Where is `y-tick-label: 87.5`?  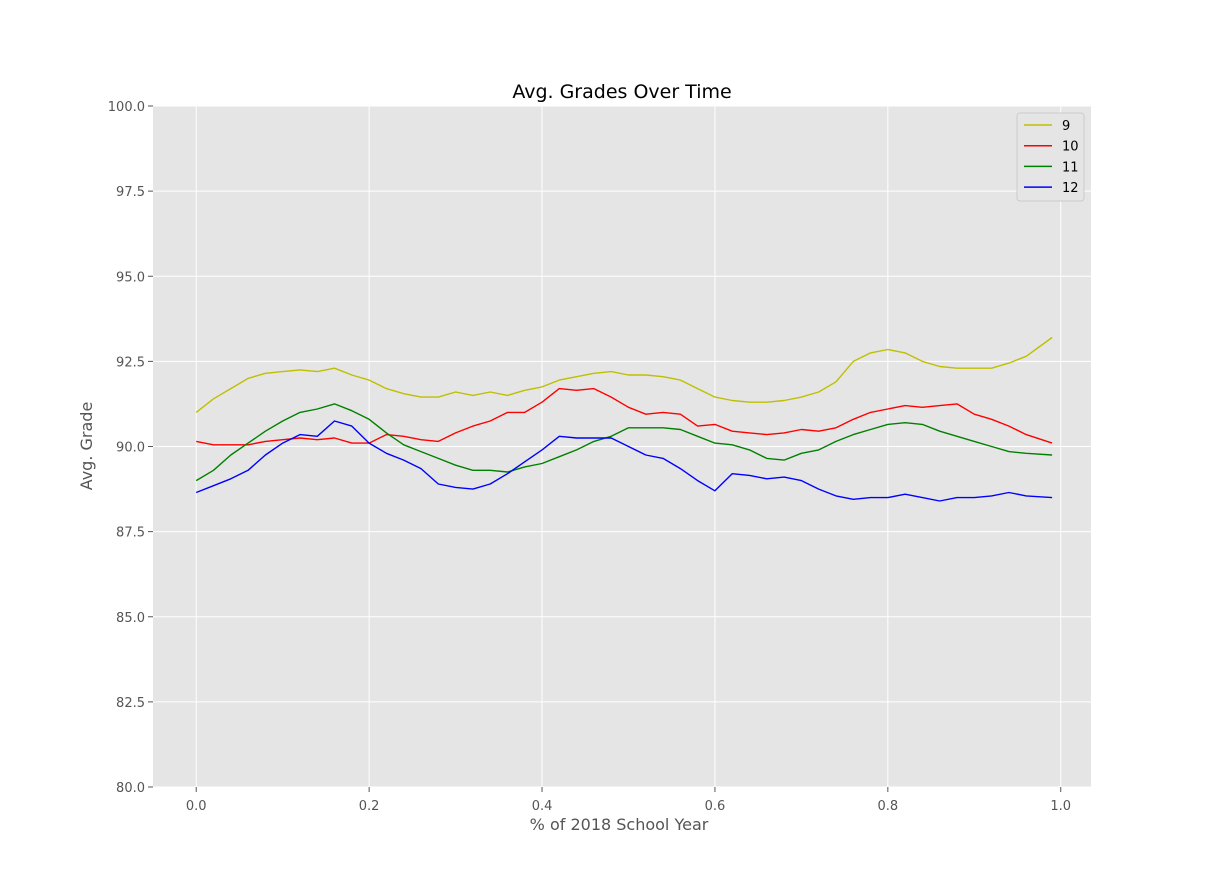
y-tick-label: 87.5 is located at coordinates (130, 533).